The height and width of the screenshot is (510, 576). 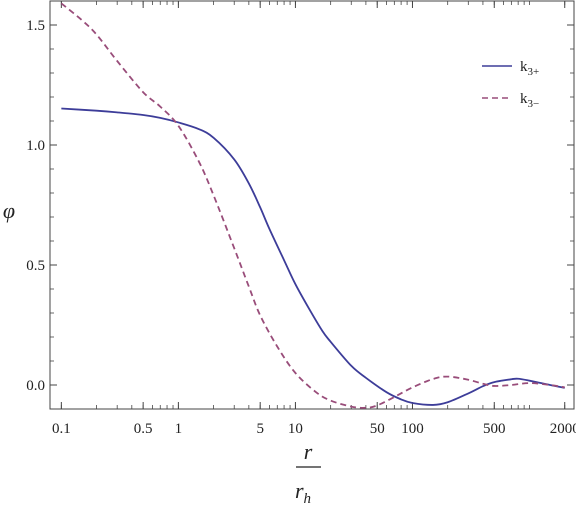 What do you see at coordinates (35, 266) in the screenshot?
I see `y-tick-label: 0.5` at bounding box center [35, 266].